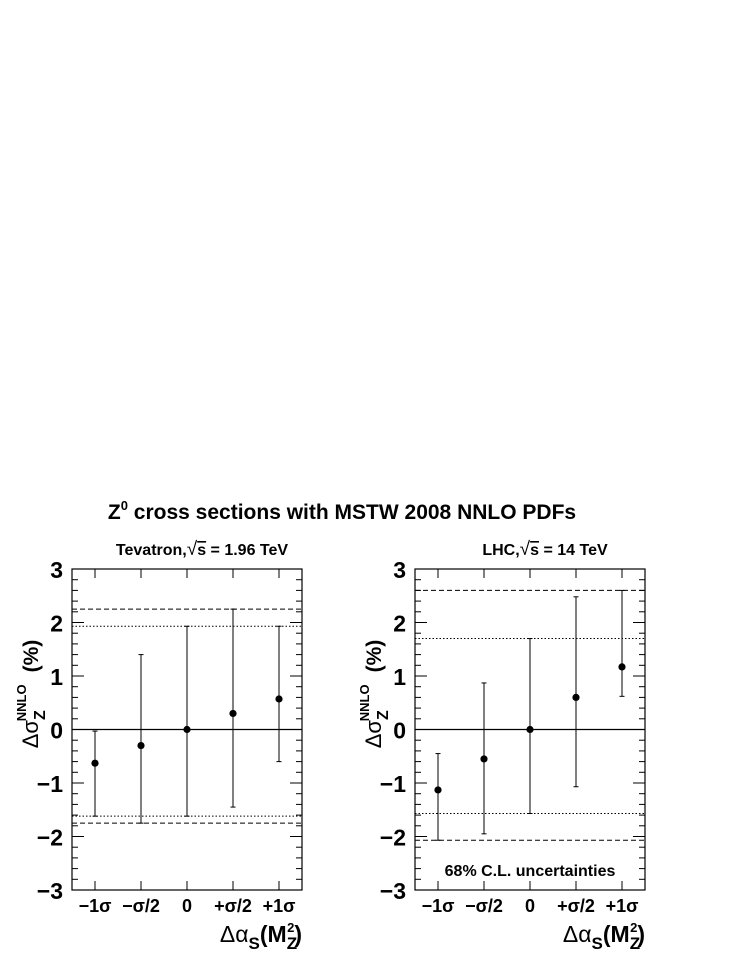 The height and width of the screenshot is (959, 741). Describe the element at coordinates (573, 550) in the screenshot. I see `panel-label-suffix: = 14 TeV` at that location.